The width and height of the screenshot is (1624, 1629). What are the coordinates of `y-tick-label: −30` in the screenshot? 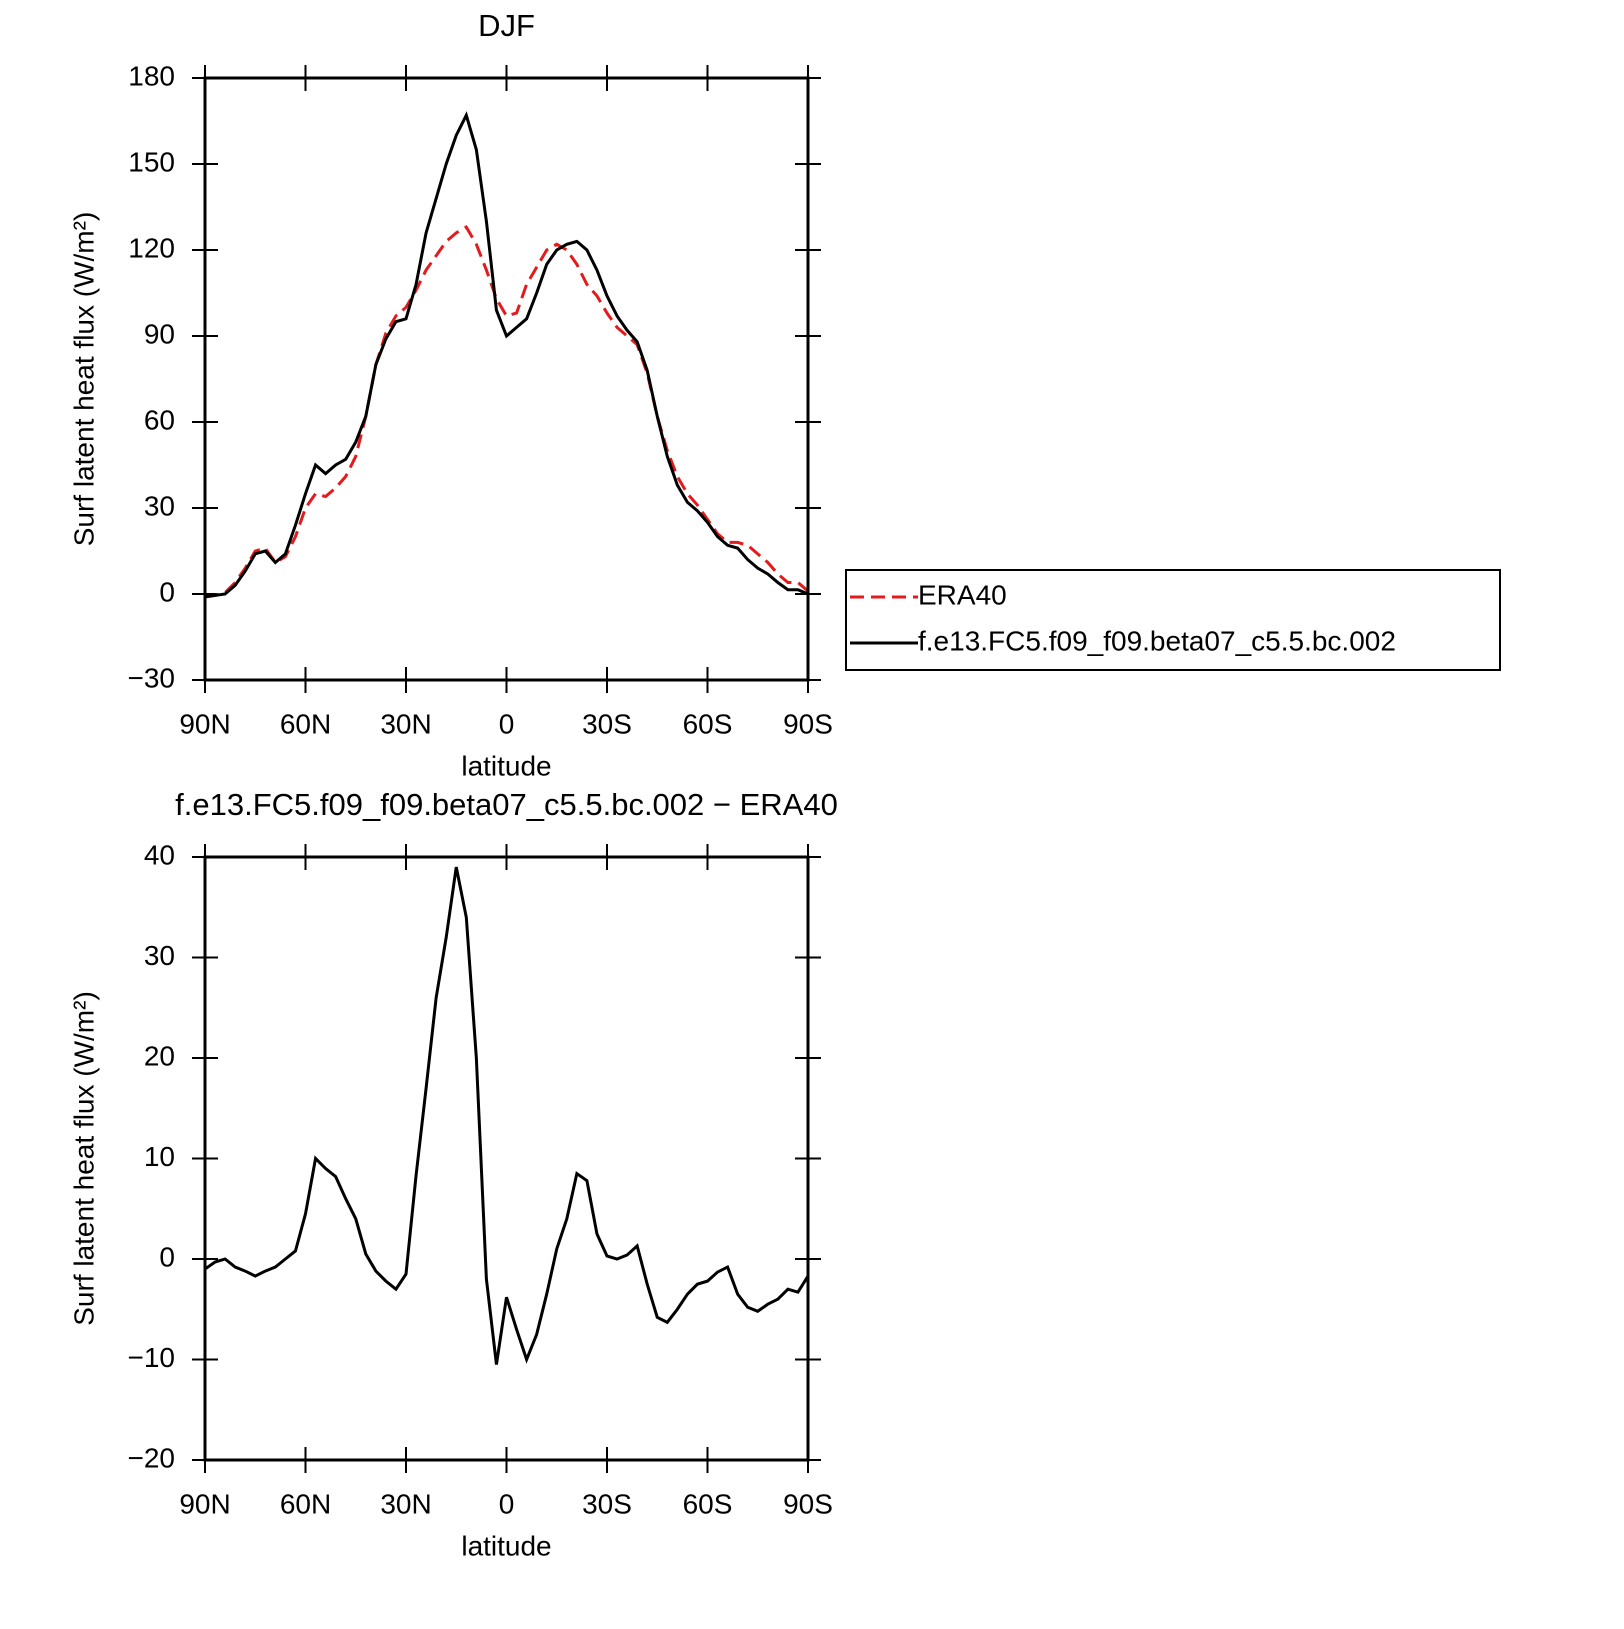 It's located at (152, 677).